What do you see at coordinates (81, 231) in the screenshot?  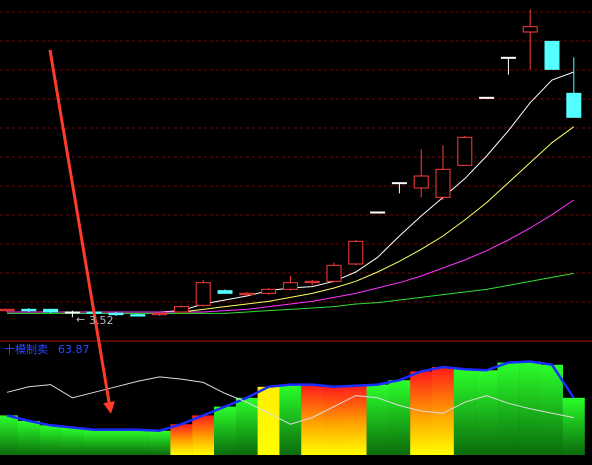 I see `pointer-arrow` at bounding box center [81, 231].